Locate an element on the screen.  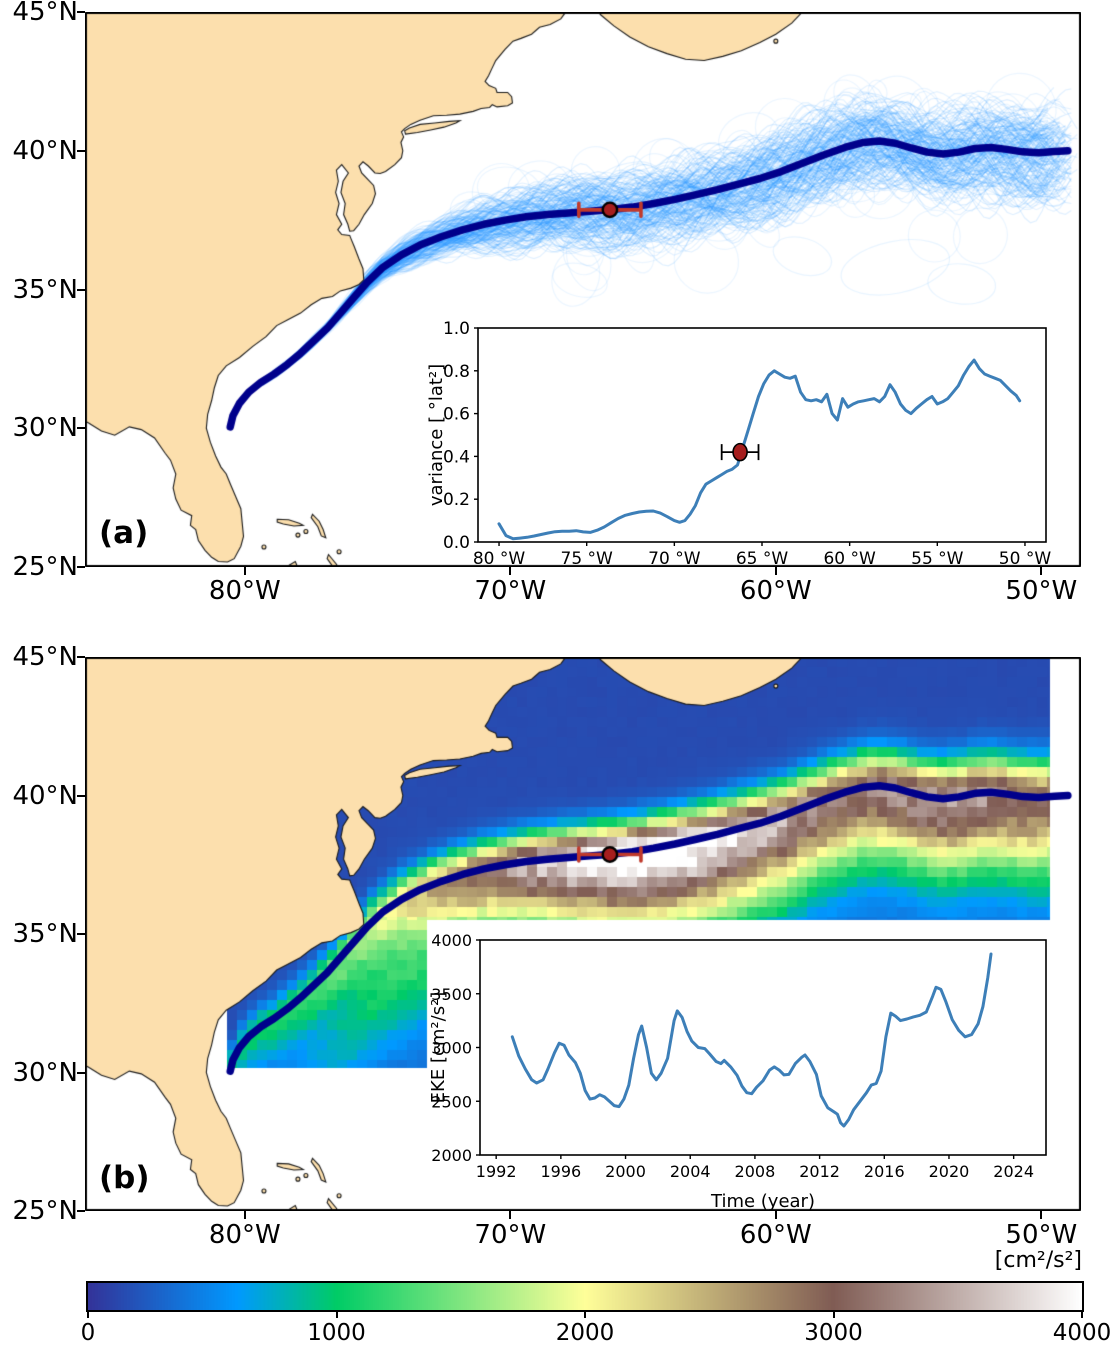
colorbar is located at coordinates (585, 1296).